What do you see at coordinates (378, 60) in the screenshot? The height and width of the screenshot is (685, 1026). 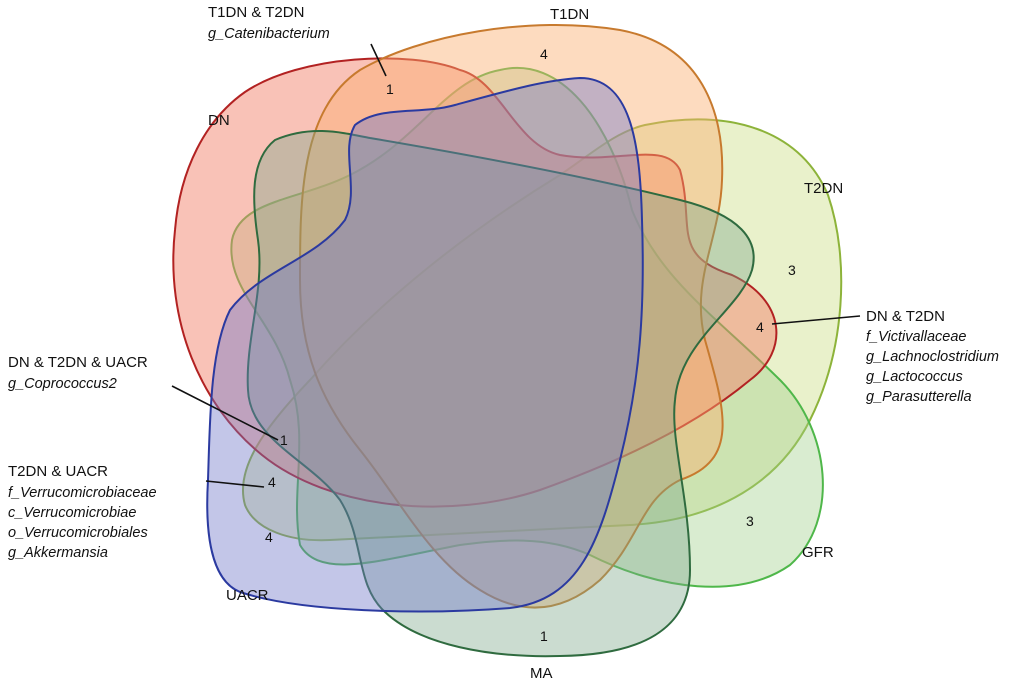 I see `leader-line-t1dn-t2dn` at bounding box center [378, 60].